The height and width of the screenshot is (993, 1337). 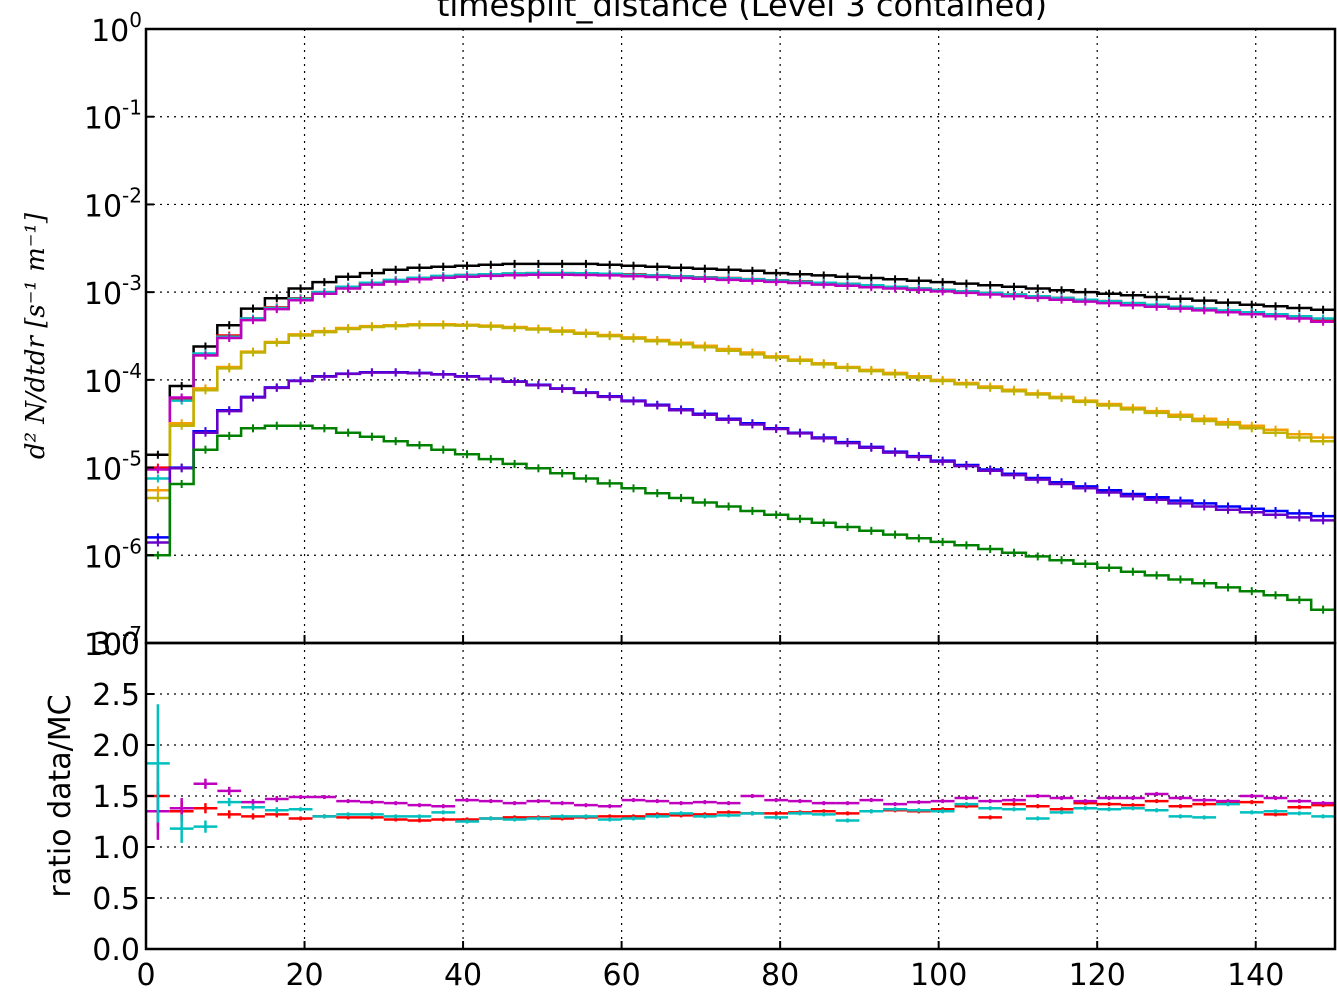 I want to click on main-y-tick-label: 10⁻⁴, so click(x=113, y=379).